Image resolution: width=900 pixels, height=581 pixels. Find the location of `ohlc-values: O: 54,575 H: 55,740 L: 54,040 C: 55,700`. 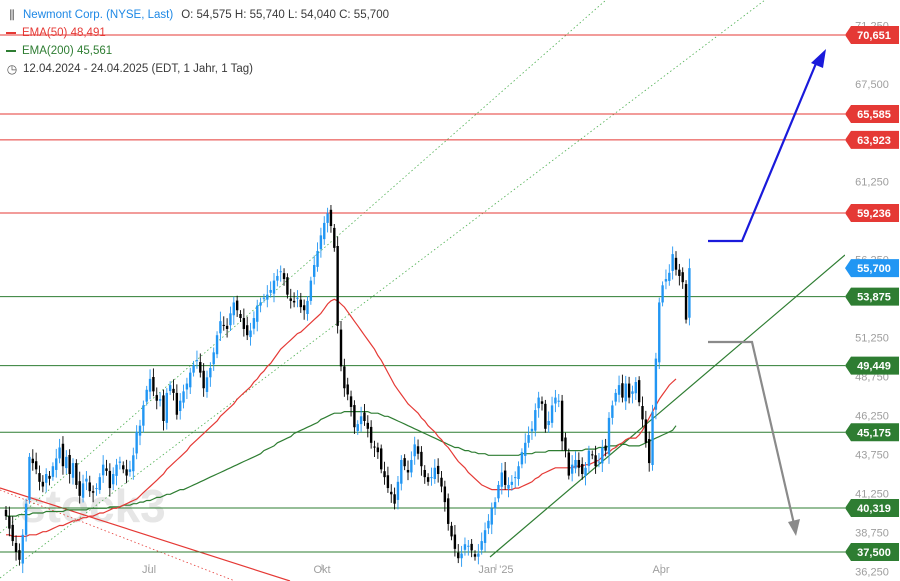

ohlc-values: O: 54,575 H: 55,740 L: 54,040 C: 55,700 is located at coordinates (285, 15).